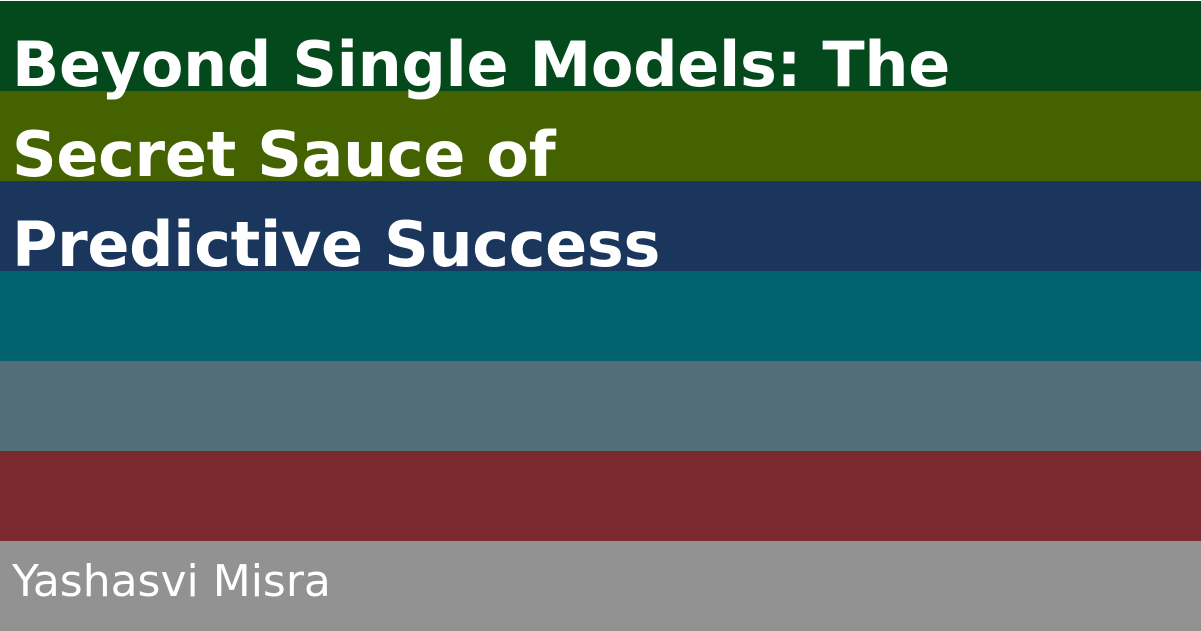 The image size is (1201, 631). What do you see at coordinates (336, 244) in the screenshot?
I see `title-line: Predictive Success` at bounding box center [336, 244].